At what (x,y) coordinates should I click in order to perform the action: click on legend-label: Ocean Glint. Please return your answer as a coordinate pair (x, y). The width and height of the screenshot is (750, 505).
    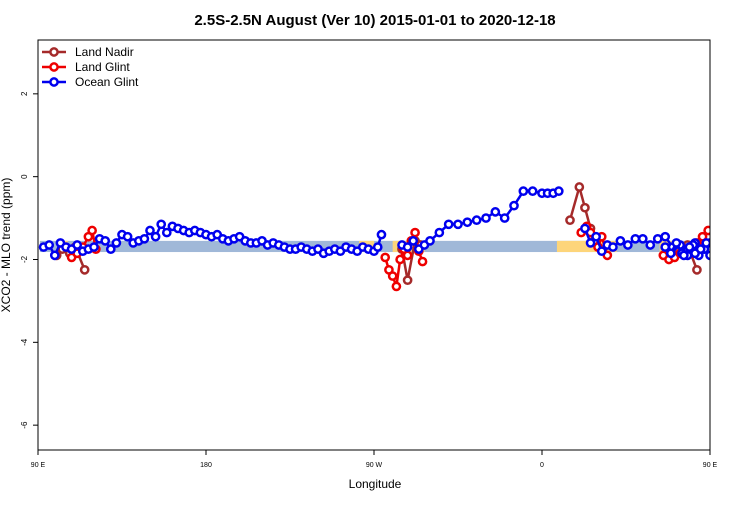
    Looking at the image, I should click on (107, 82).